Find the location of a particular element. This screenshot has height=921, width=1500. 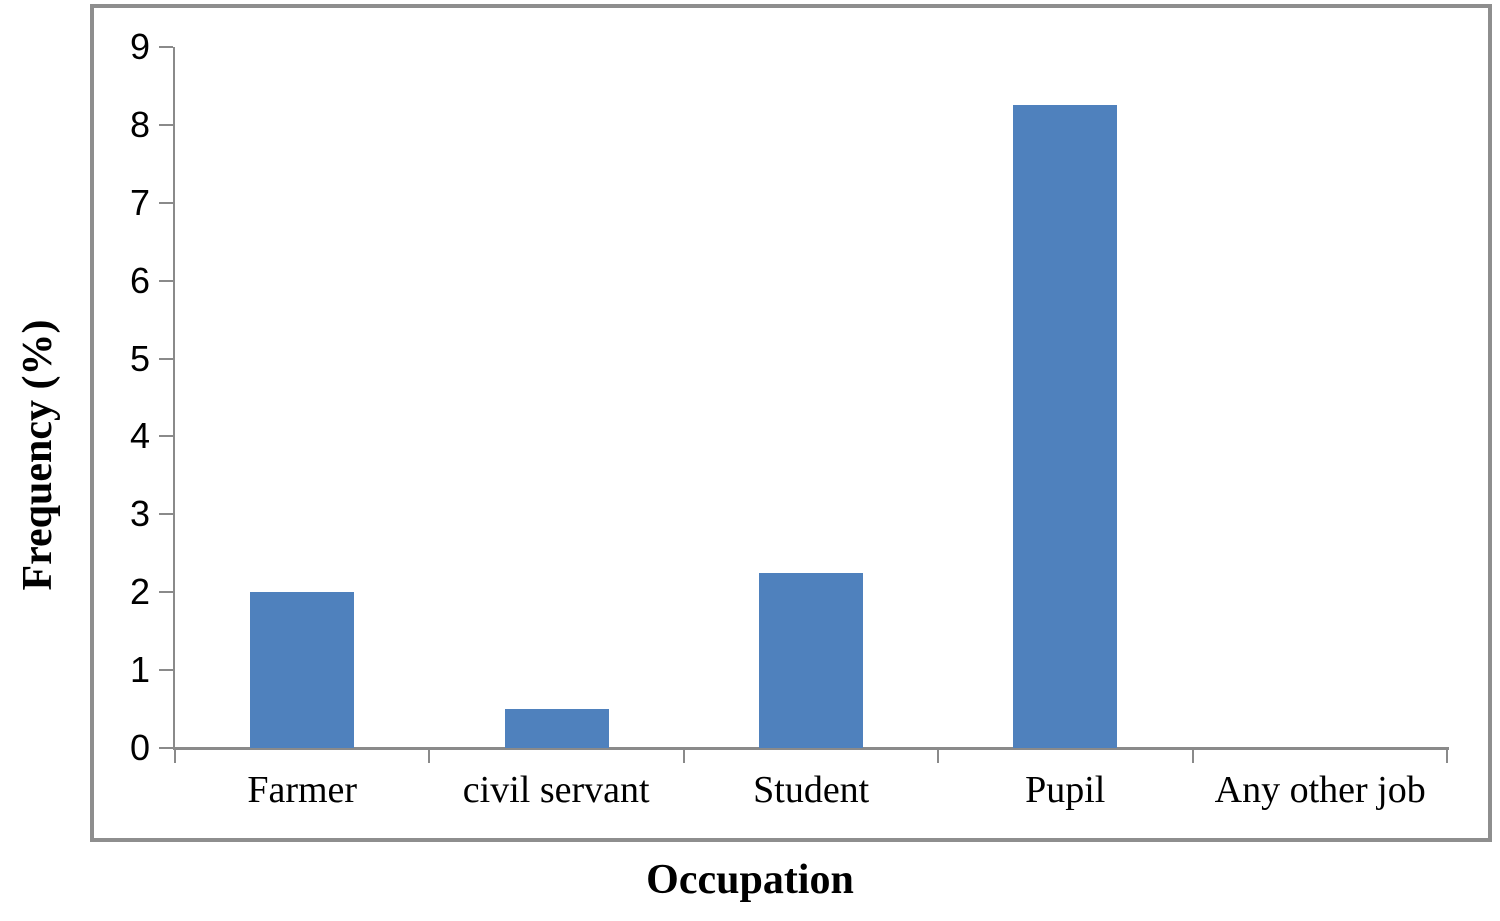

y-tick-label: 1 is located at coordinates (139, 670).